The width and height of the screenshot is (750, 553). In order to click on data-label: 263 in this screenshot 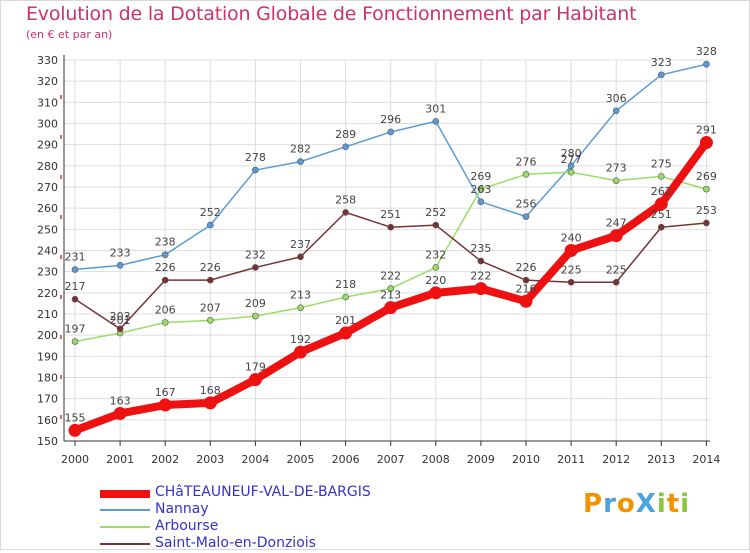, I will do `click(480, 189)`.